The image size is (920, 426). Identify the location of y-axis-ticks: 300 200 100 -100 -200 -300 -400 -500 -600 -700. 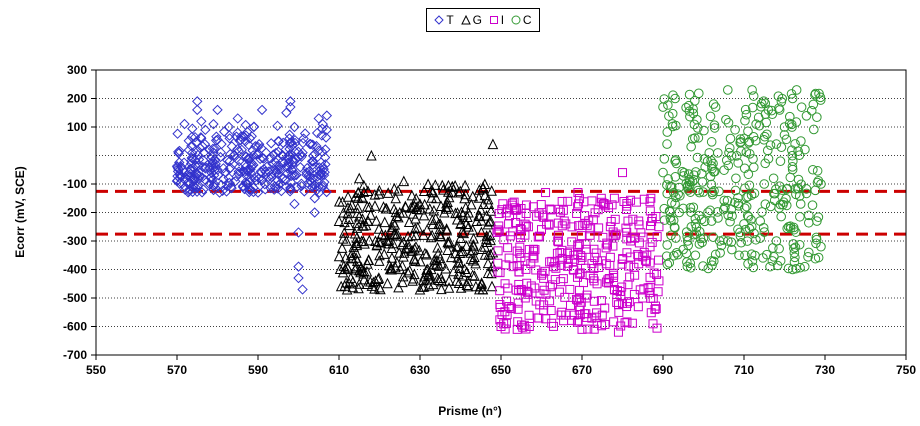
(79, 212).